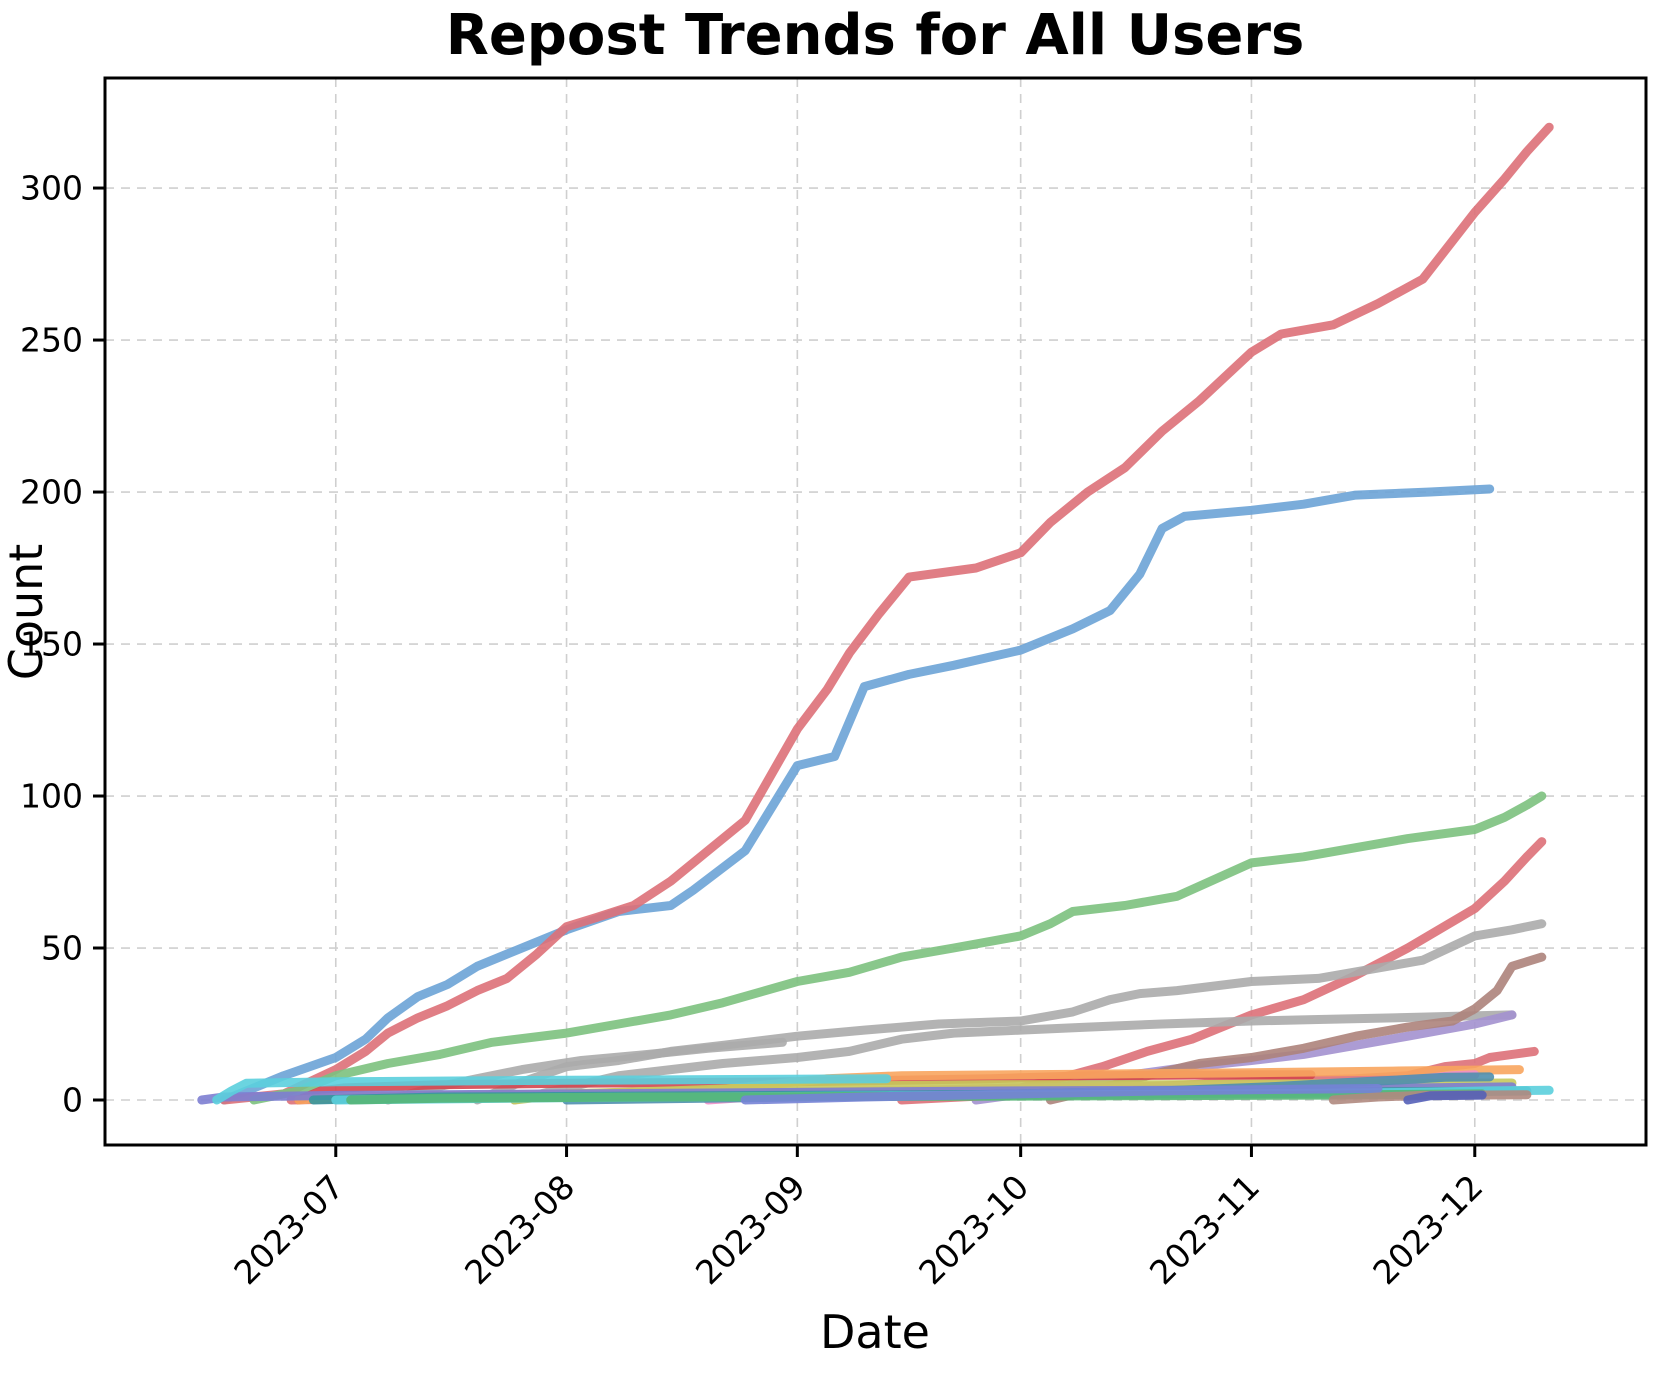 This screenshot has width=1661, height=1380. What do you see at coordinates (519, 1229) in the screenshot?
I see `x-tick-label: 2023-08` at bounding box center [519, 1229].